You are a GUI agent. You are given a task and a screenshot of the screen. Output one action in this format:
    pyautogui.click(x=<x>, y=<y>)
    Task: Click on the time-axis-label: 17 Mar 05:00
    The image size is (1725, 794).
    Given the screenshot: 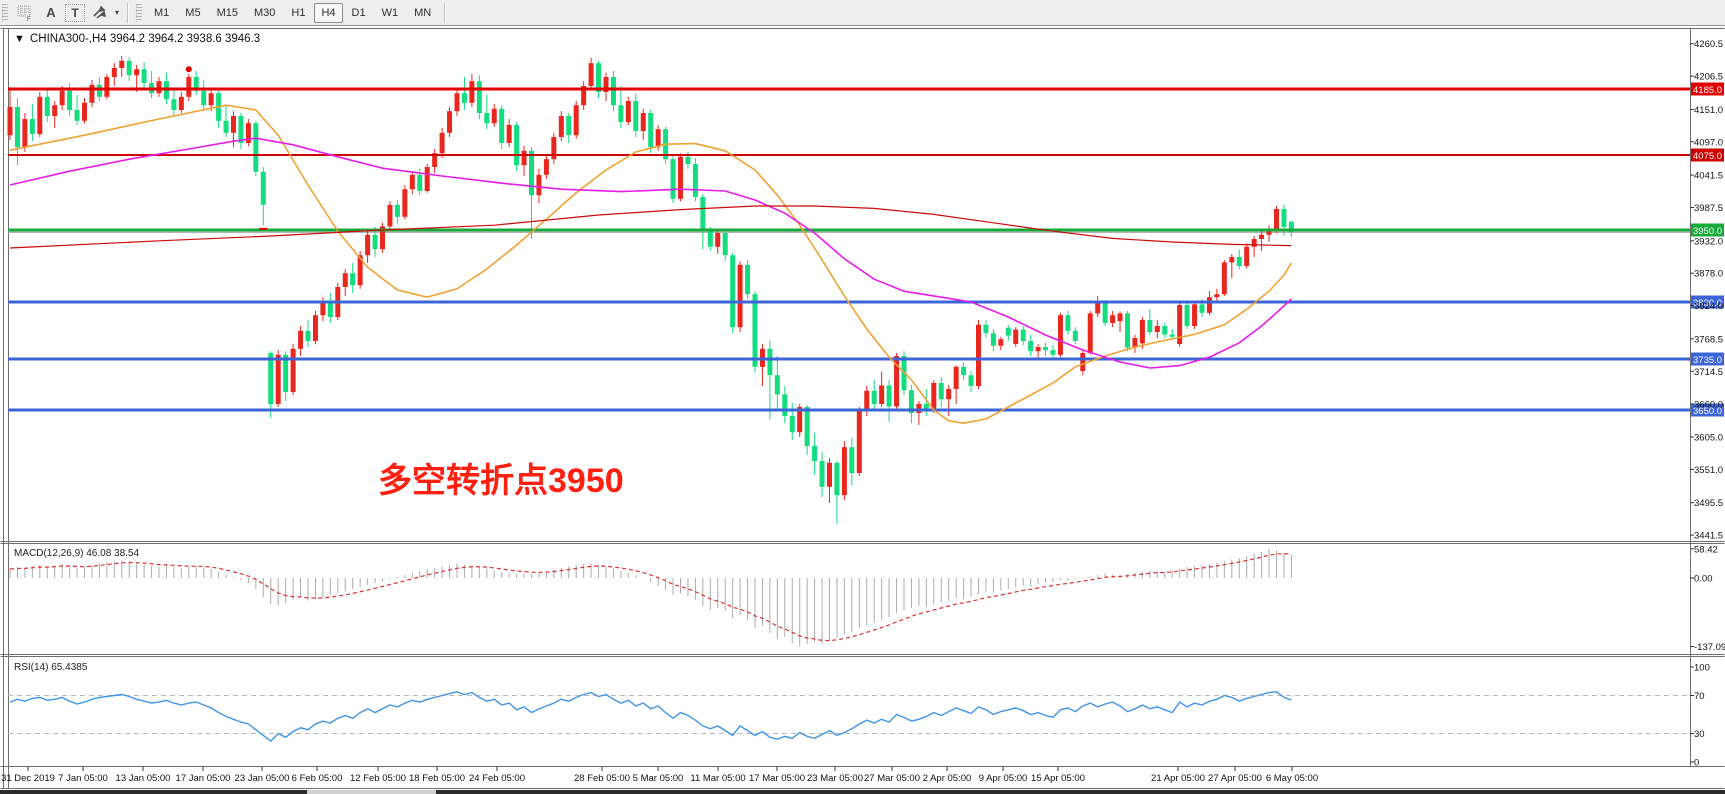 What is the action you would take?
    pyautogui.click(x=777, y=778)
    